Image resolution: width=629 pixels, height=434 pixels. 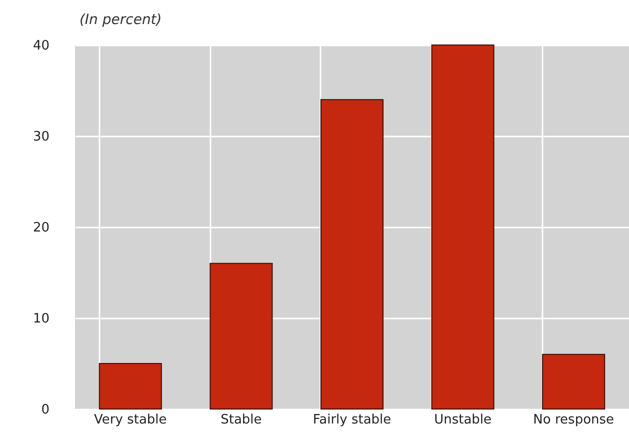 I want to click on y-tick-label: 30, so click(x=41, y=137).